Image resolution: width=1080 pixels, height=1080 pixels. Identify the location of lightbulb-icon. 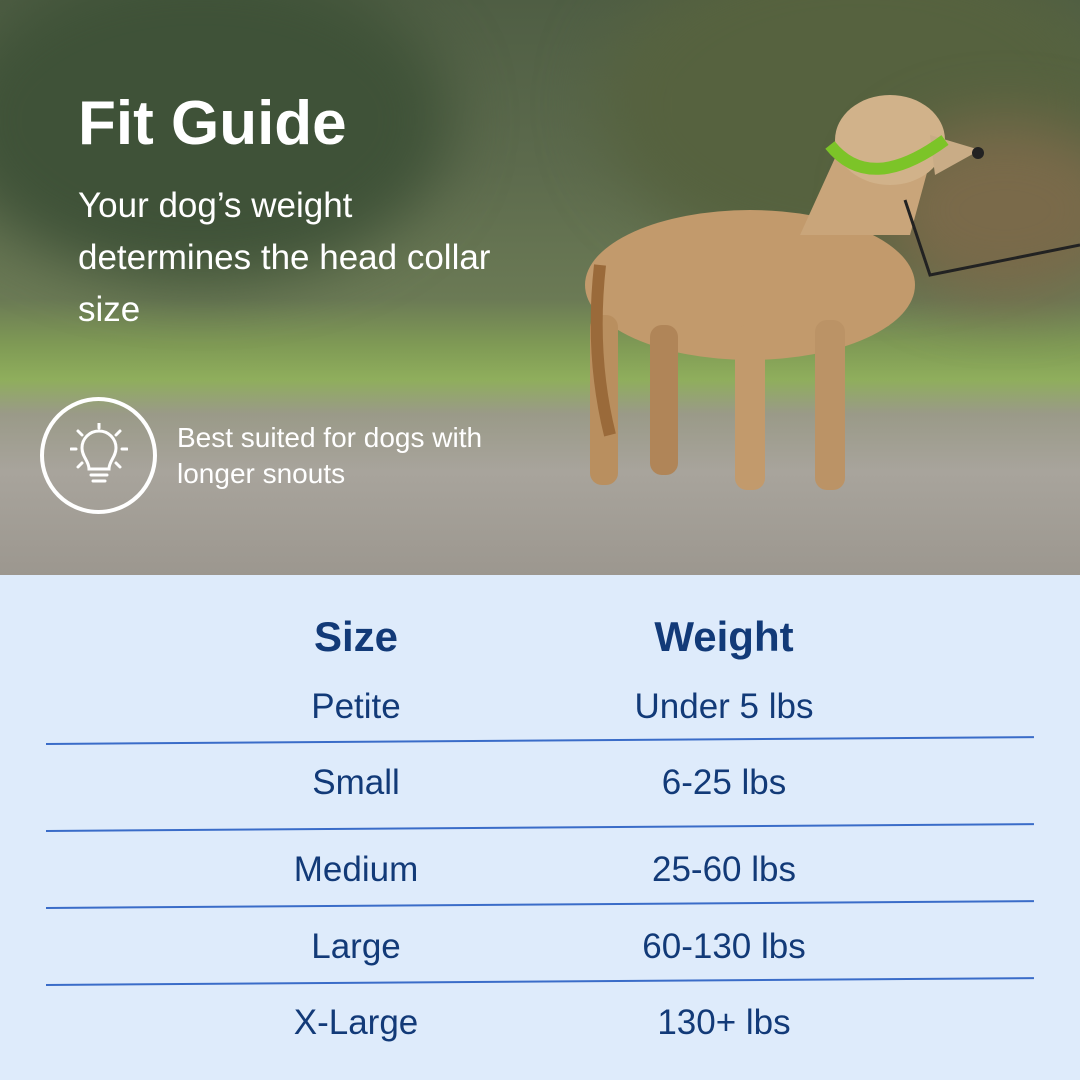
(99, 453).